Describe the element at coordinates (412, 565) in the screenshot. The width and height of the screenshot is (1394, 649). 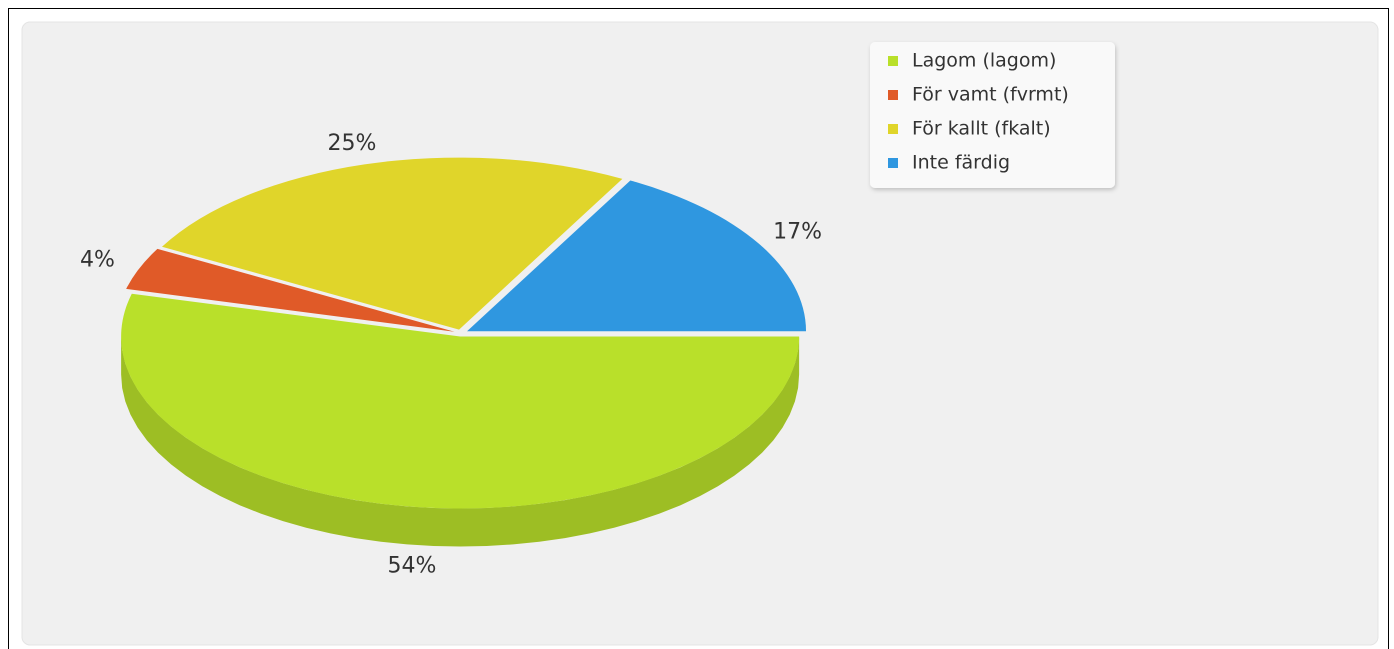
I see `data-label: 54%` at that location.